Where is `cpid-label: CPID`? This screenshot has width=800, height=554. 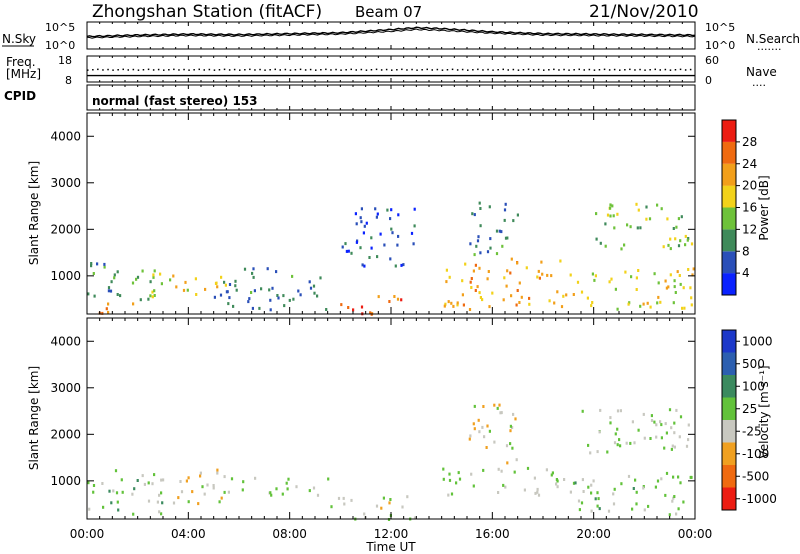 cpid-label: CPID is located at coordinates (20, 96).